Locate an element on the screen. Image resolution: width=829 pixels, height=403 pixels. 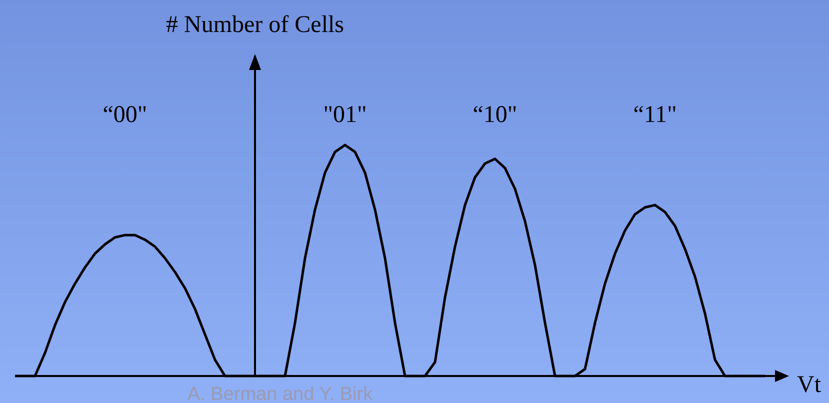
y-axis-title: # Number of Cells is located at coordinates (255, 25).